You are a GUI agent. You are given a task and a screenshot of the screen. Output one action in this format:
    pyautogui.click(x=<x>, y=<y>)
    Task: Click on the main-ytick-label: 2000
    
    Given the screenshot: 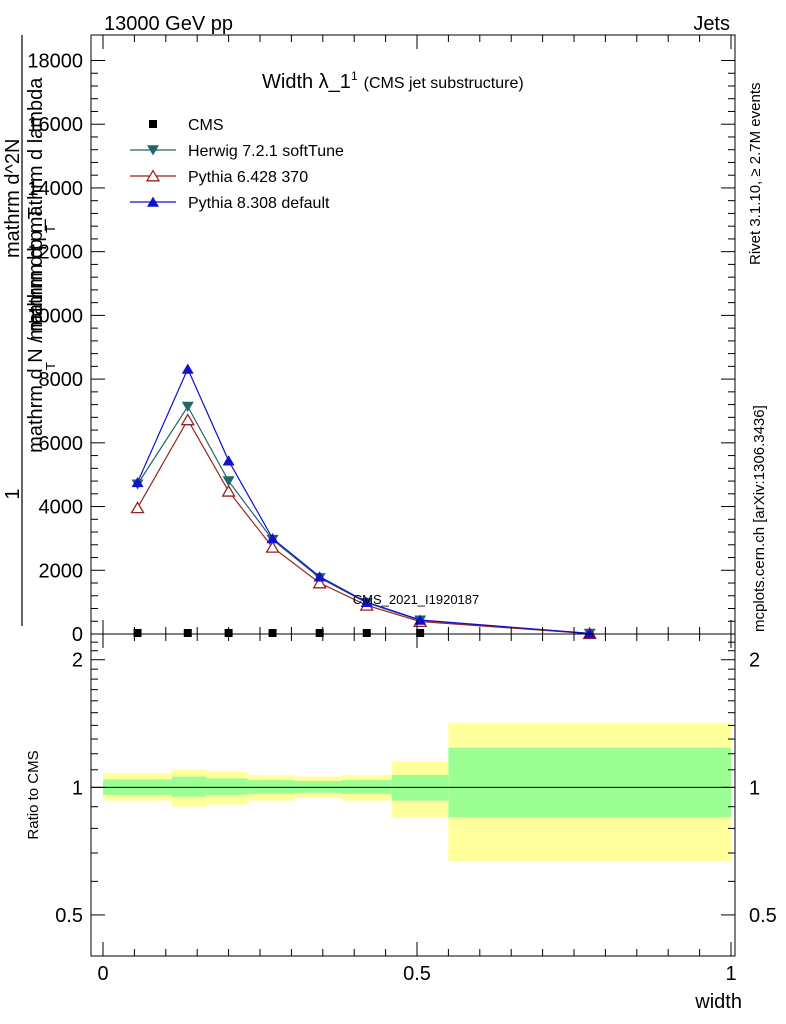 What is the action you would take?
    pyautogui.click(x=61, y=571)
    